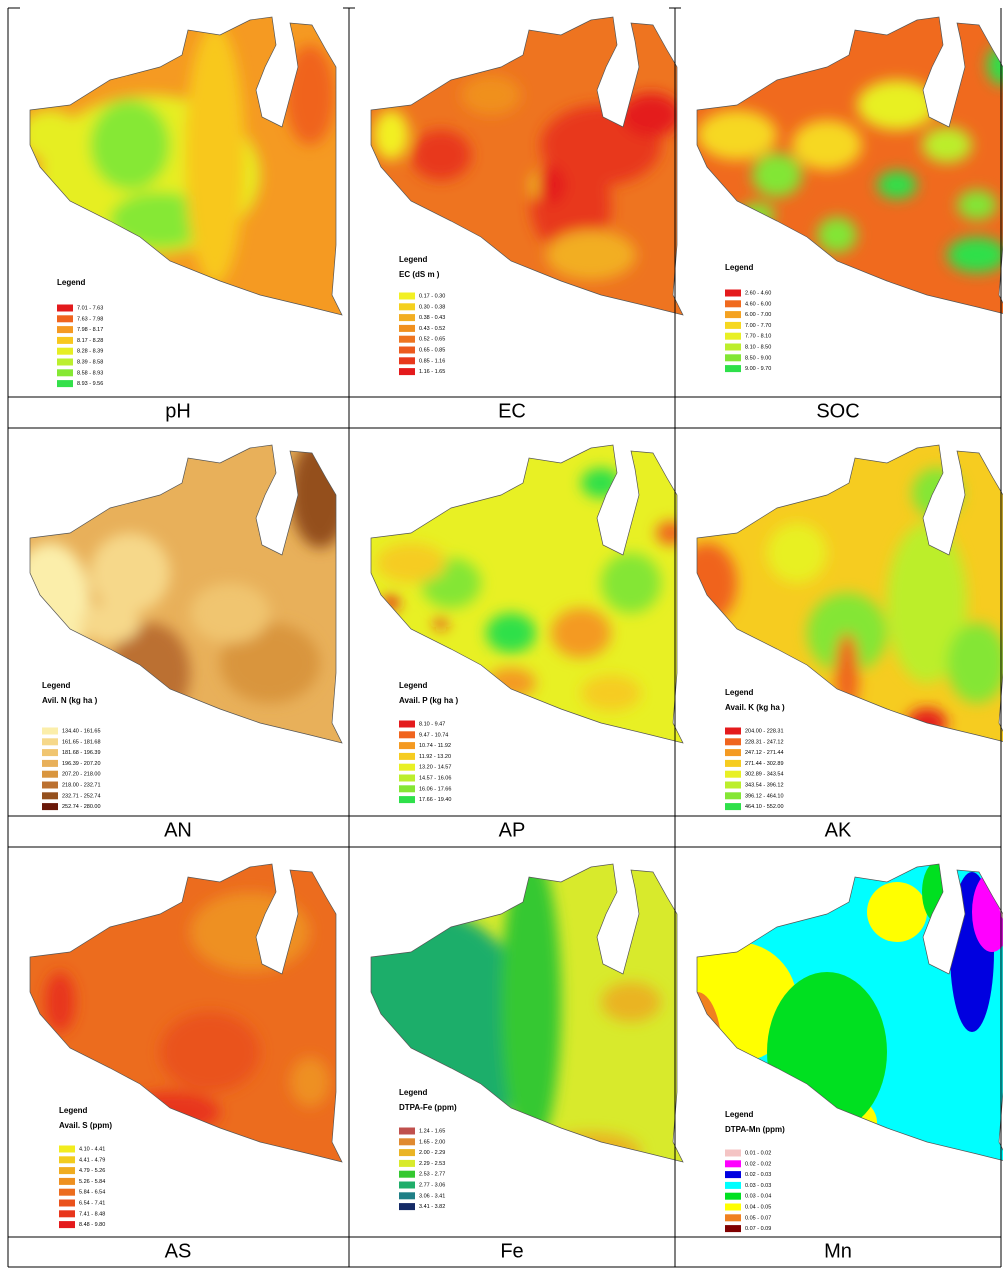 The image size is (1003, 1268). I want to click on legend-label: 13.20 - 14.57, so click(435, 768).